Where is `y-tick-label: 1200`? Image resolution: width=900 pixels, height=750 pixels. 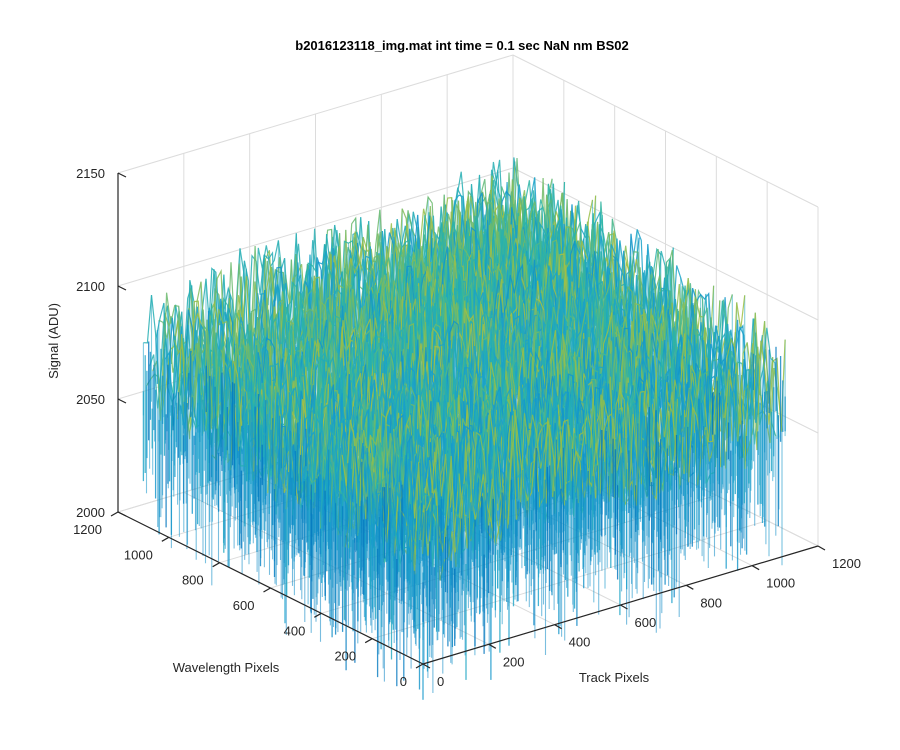
y-tick-label: 1200 is located at coordinates (87, 529).